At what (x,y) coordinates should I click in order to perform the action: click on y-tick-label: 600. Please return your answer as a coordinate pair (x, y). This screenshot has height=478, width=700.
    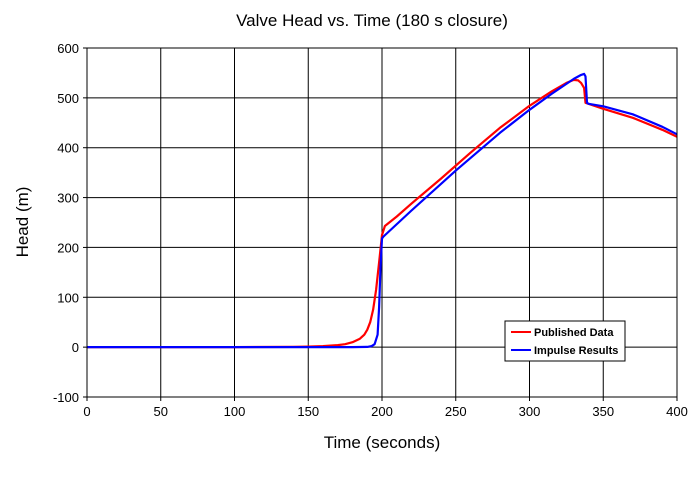
    Looking at the image, I should click on (68, 48).